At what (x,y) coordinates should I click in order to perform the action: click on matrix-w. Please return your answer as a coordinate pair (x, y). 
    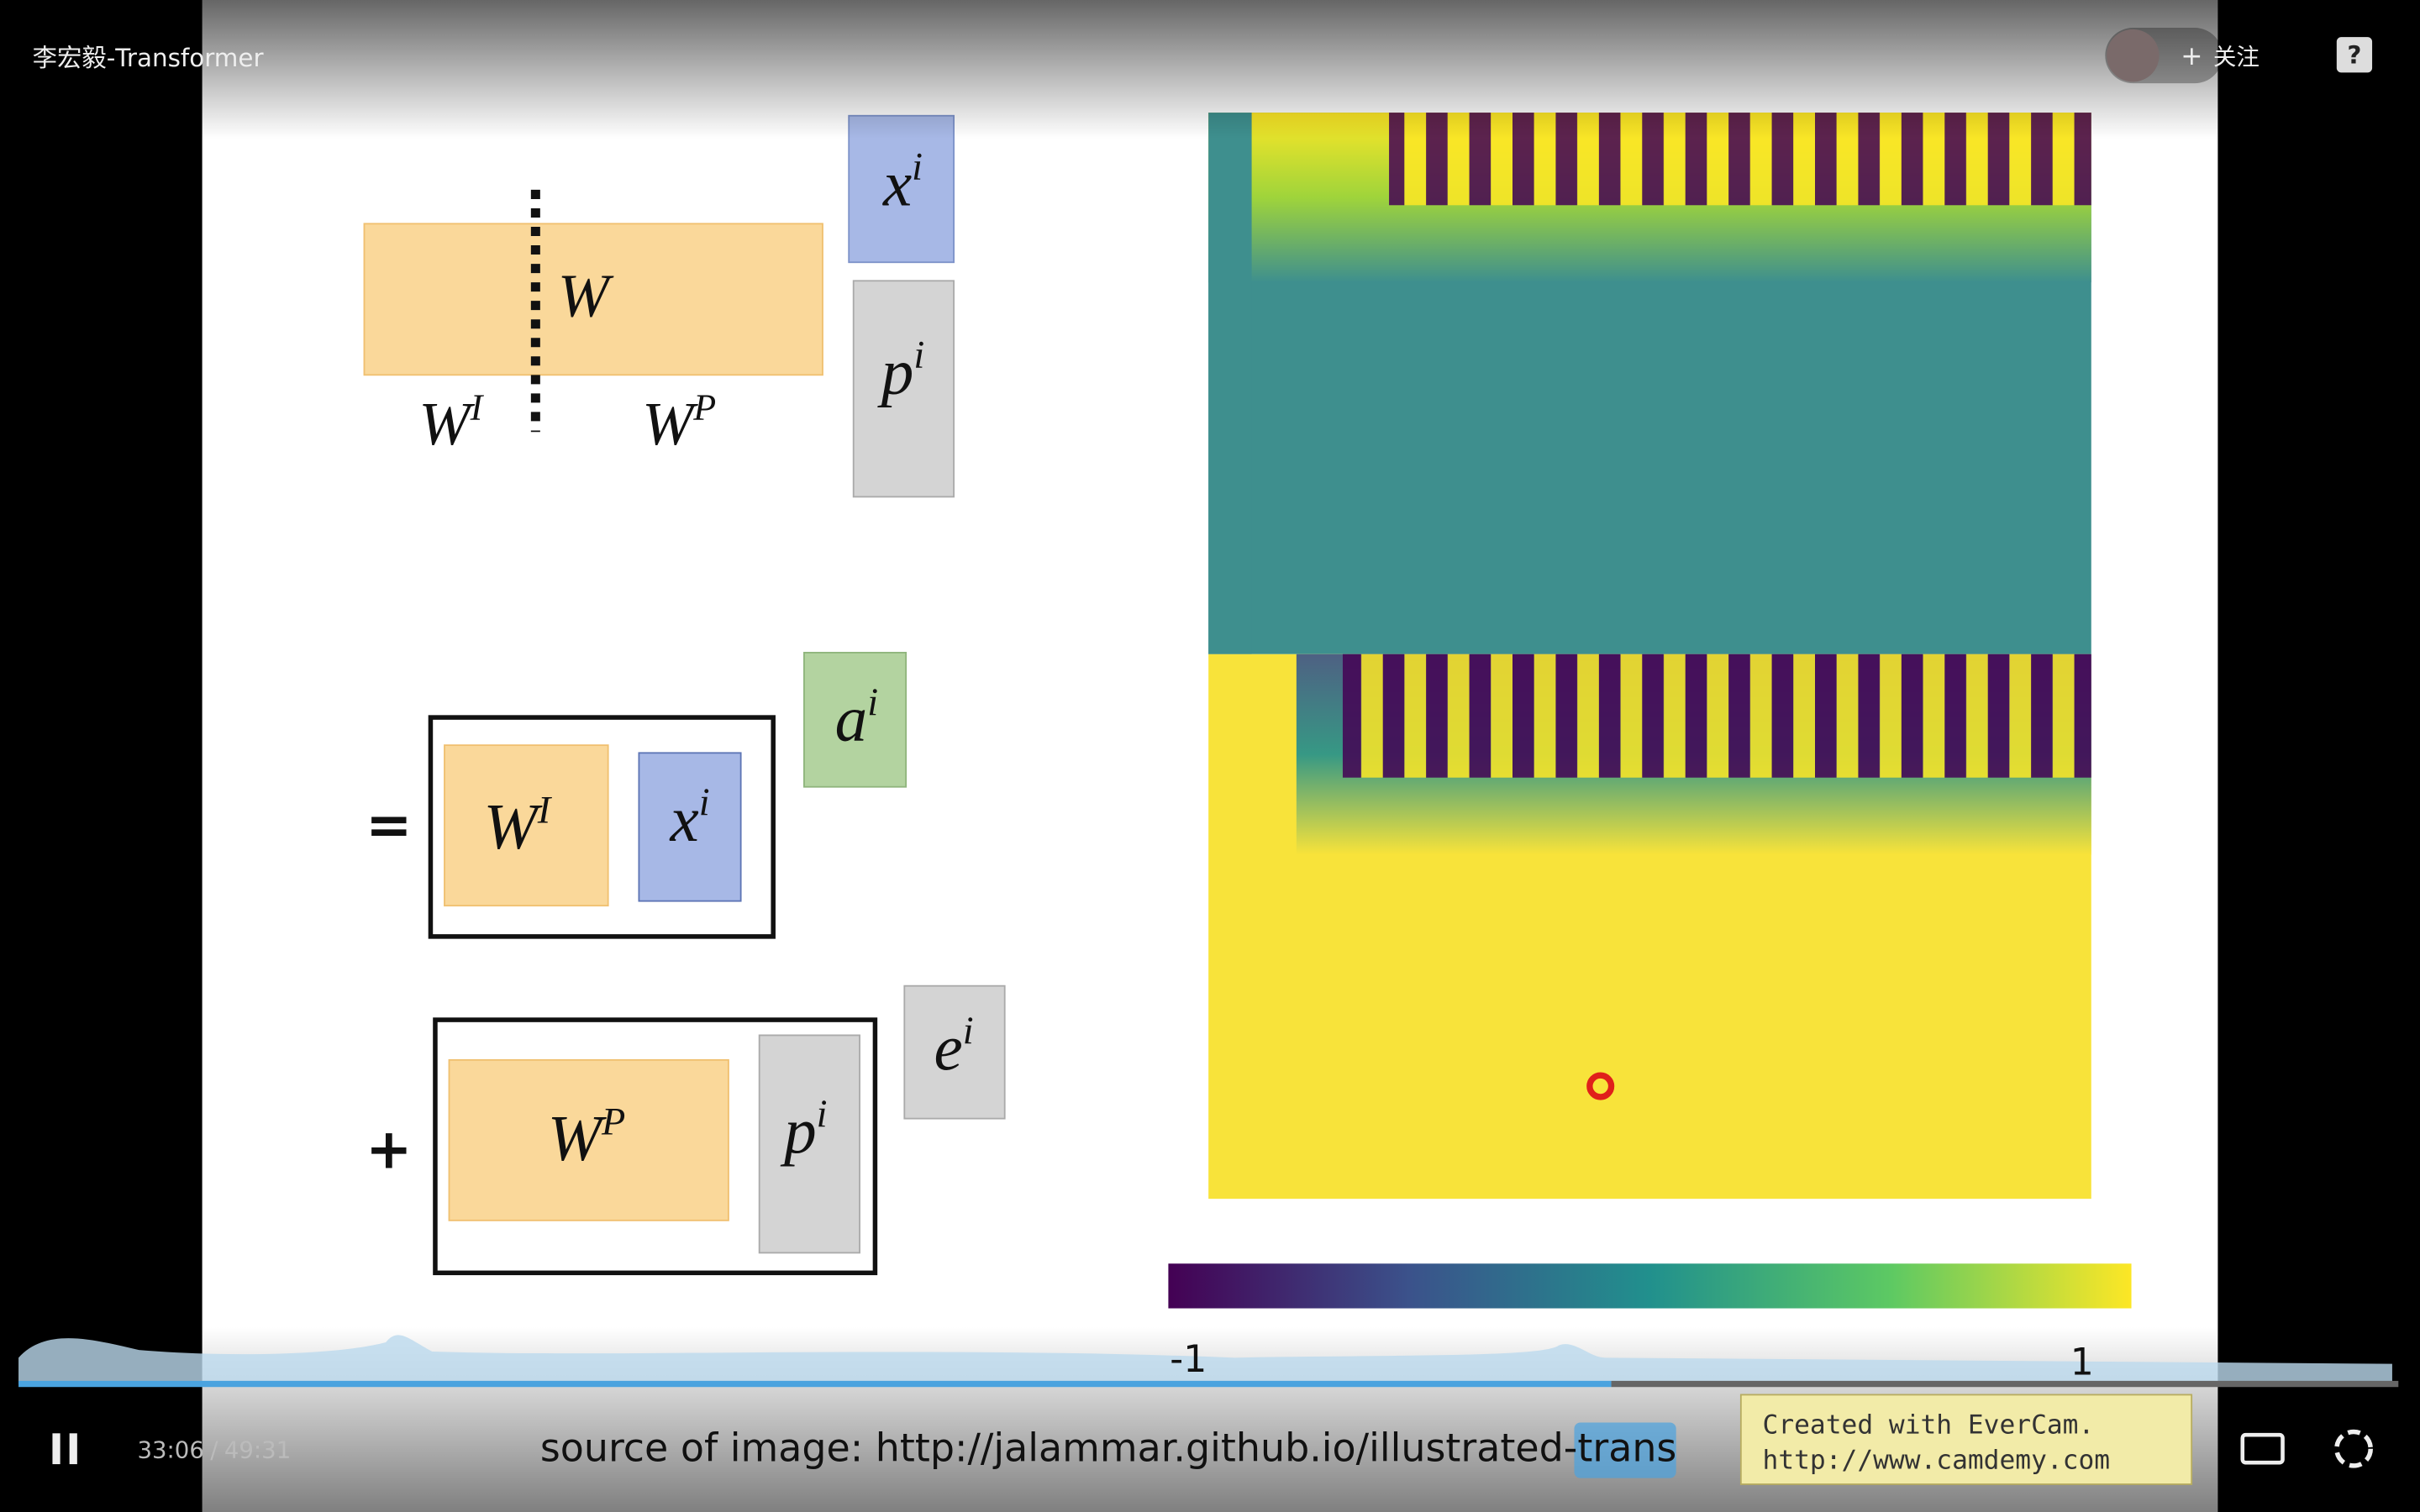
    Looking at the image, I should click on (593, 299).